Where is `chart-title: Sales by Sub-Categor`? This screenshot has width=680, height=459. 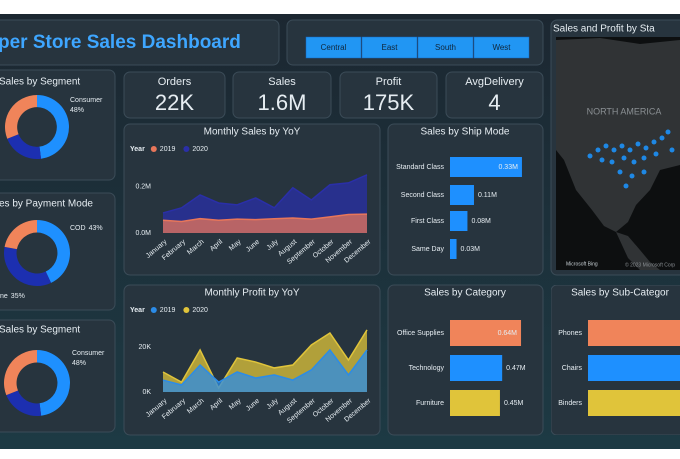
chart-title: Sales by Sub-Categor is located at coordinates (620, 293).